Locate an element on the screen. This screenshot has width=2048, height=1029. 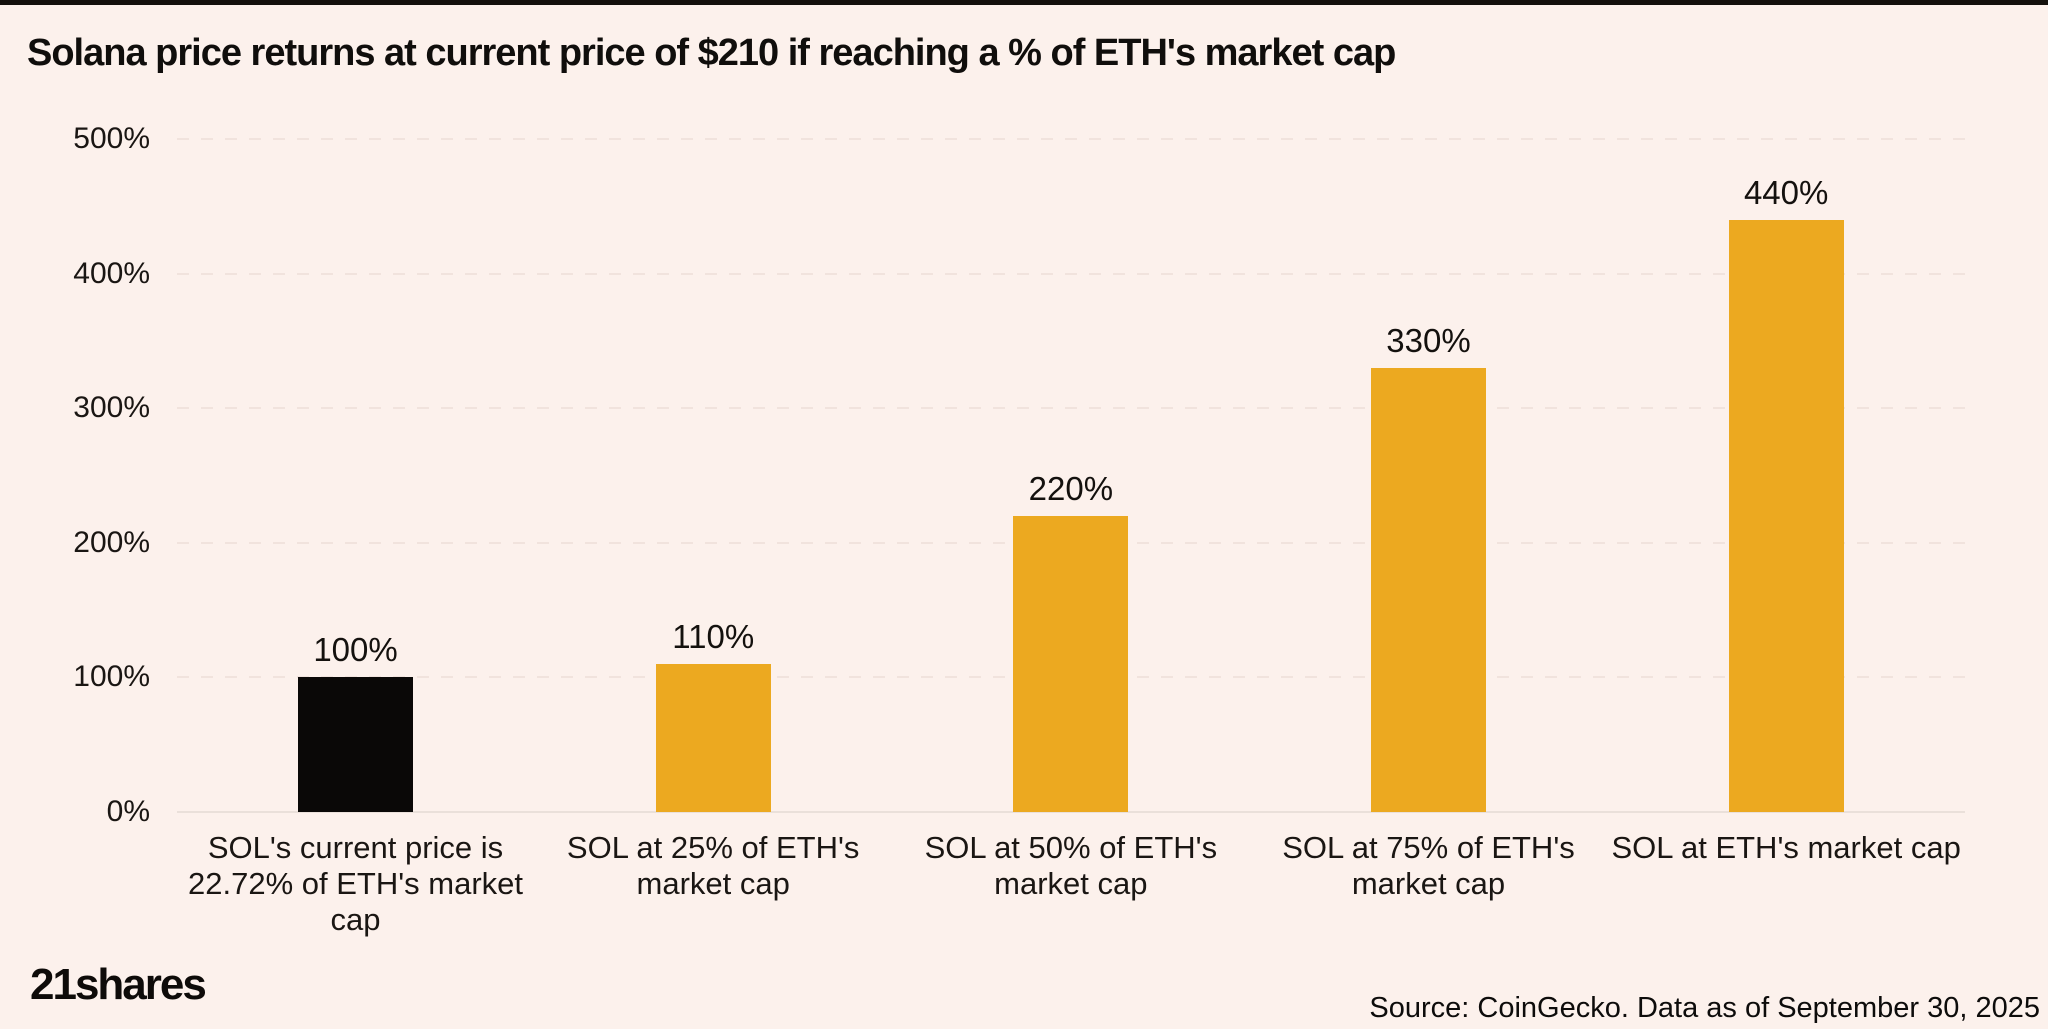
bar-value-label: 110% is located at coordinates (713, 636).